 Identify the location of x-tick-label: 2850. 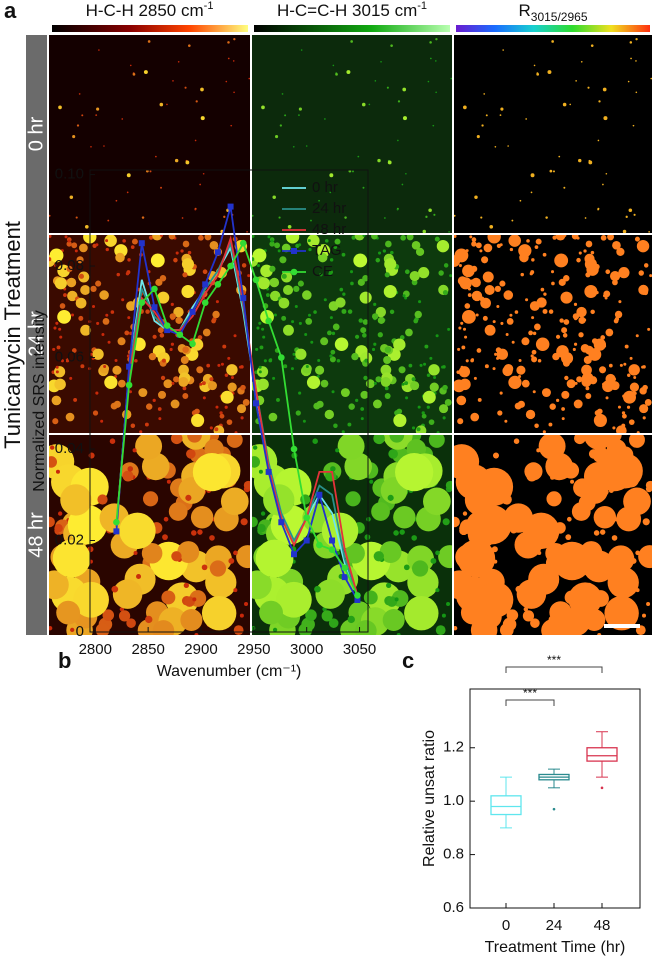
(147, 649).